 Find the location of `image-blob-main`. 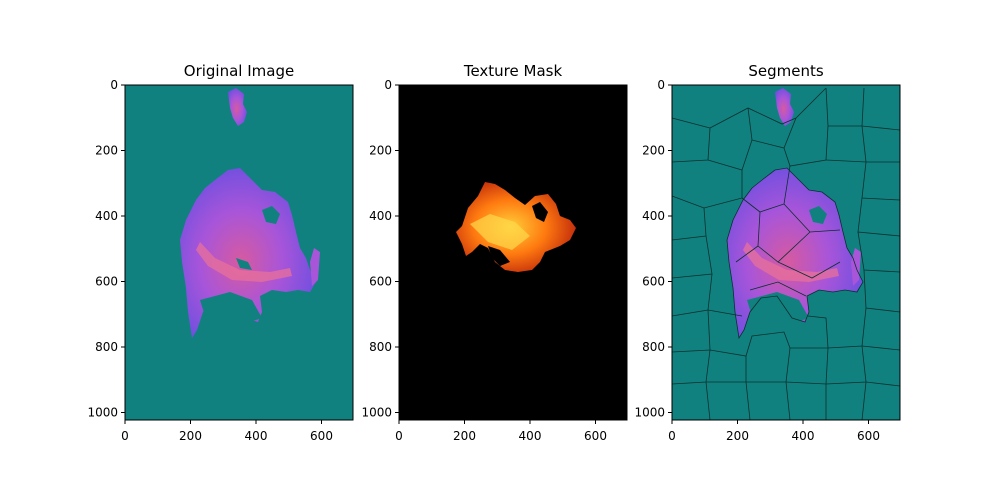

image-blob-main is located at coordinates (248, 253).